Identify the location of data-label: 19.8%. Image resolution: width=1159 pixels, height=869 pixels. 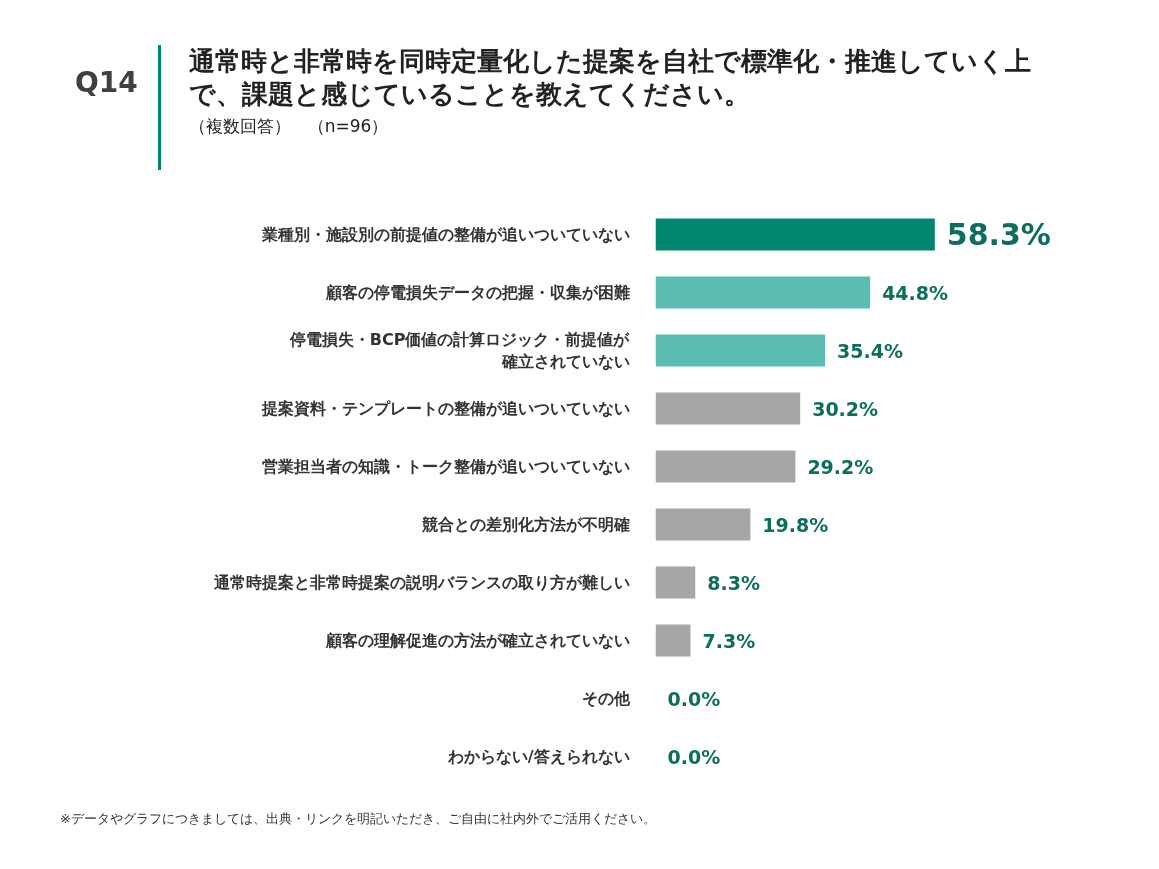
(795, 524).